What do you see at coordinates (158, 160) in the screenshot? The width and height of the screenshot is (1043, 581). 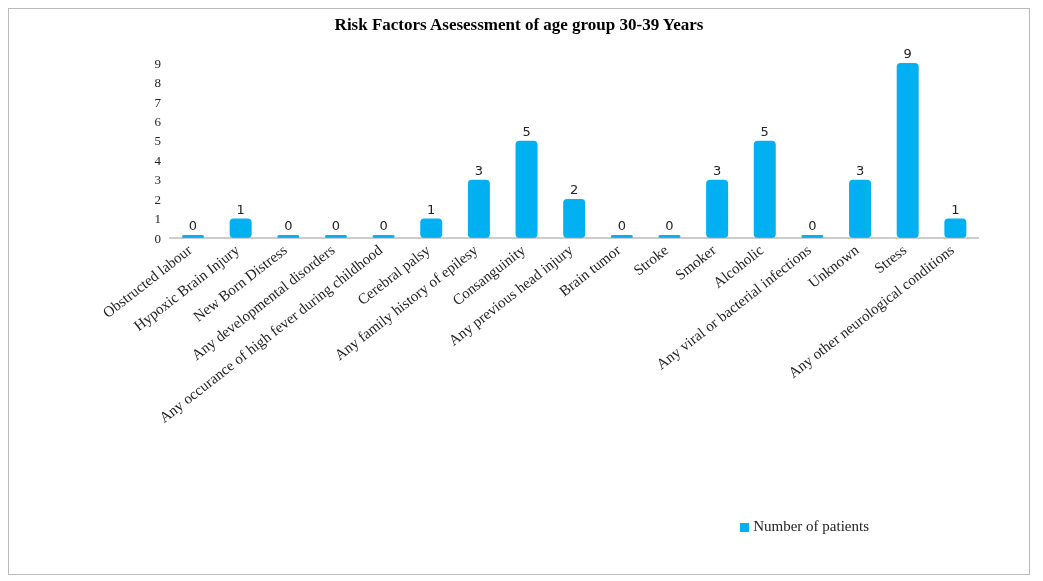 I see `y-tick-label: 4` at bounding box center [158, 160].